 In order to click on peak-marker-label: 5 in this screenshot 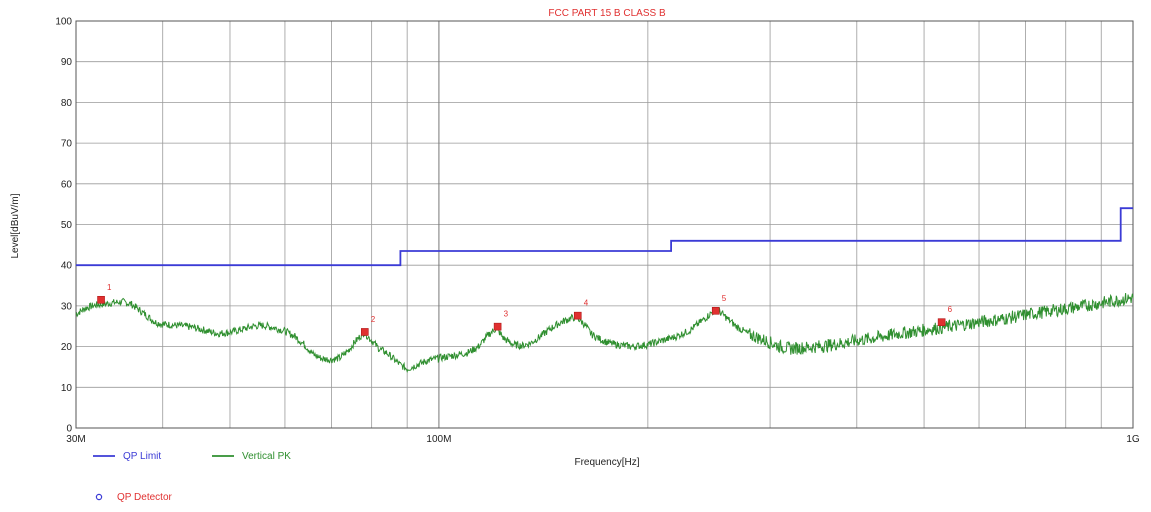, I will do `click(724, 298)`.